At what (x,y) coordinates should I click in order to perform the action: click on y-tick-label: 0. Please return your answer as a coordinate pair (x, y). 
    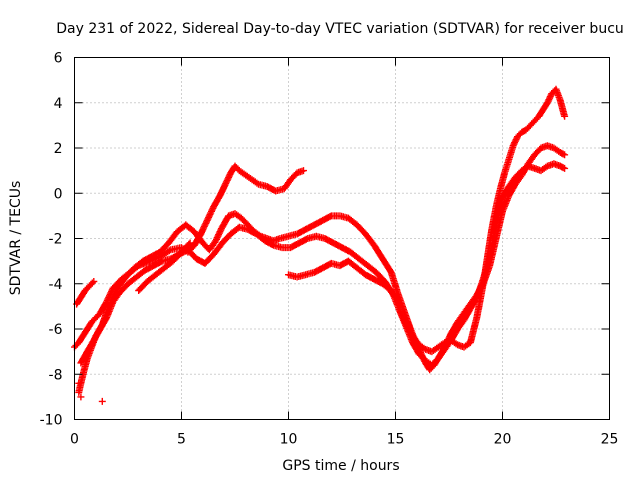
    Looking at the image, I should click on (58, 194).